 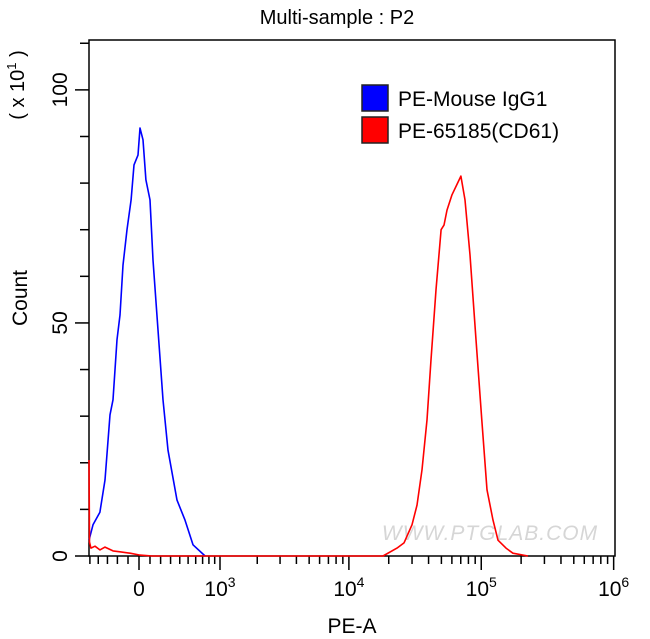 What do you see at coordinates (493, 582) in the screenshot?
I see `x-tick-label-exp: 5` at bounding box center [493, 582].